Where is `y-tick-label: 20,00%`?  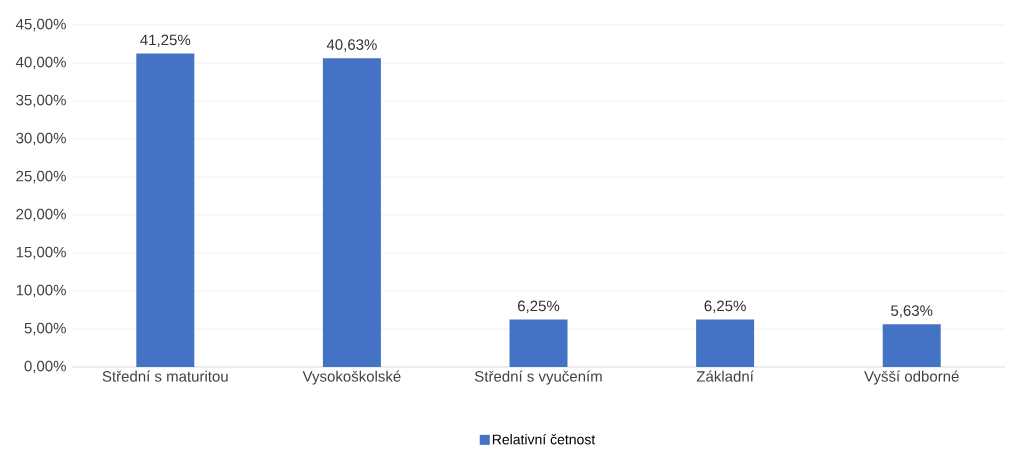
y-tick-label: 20,00% is located at coordinates (41, 215).